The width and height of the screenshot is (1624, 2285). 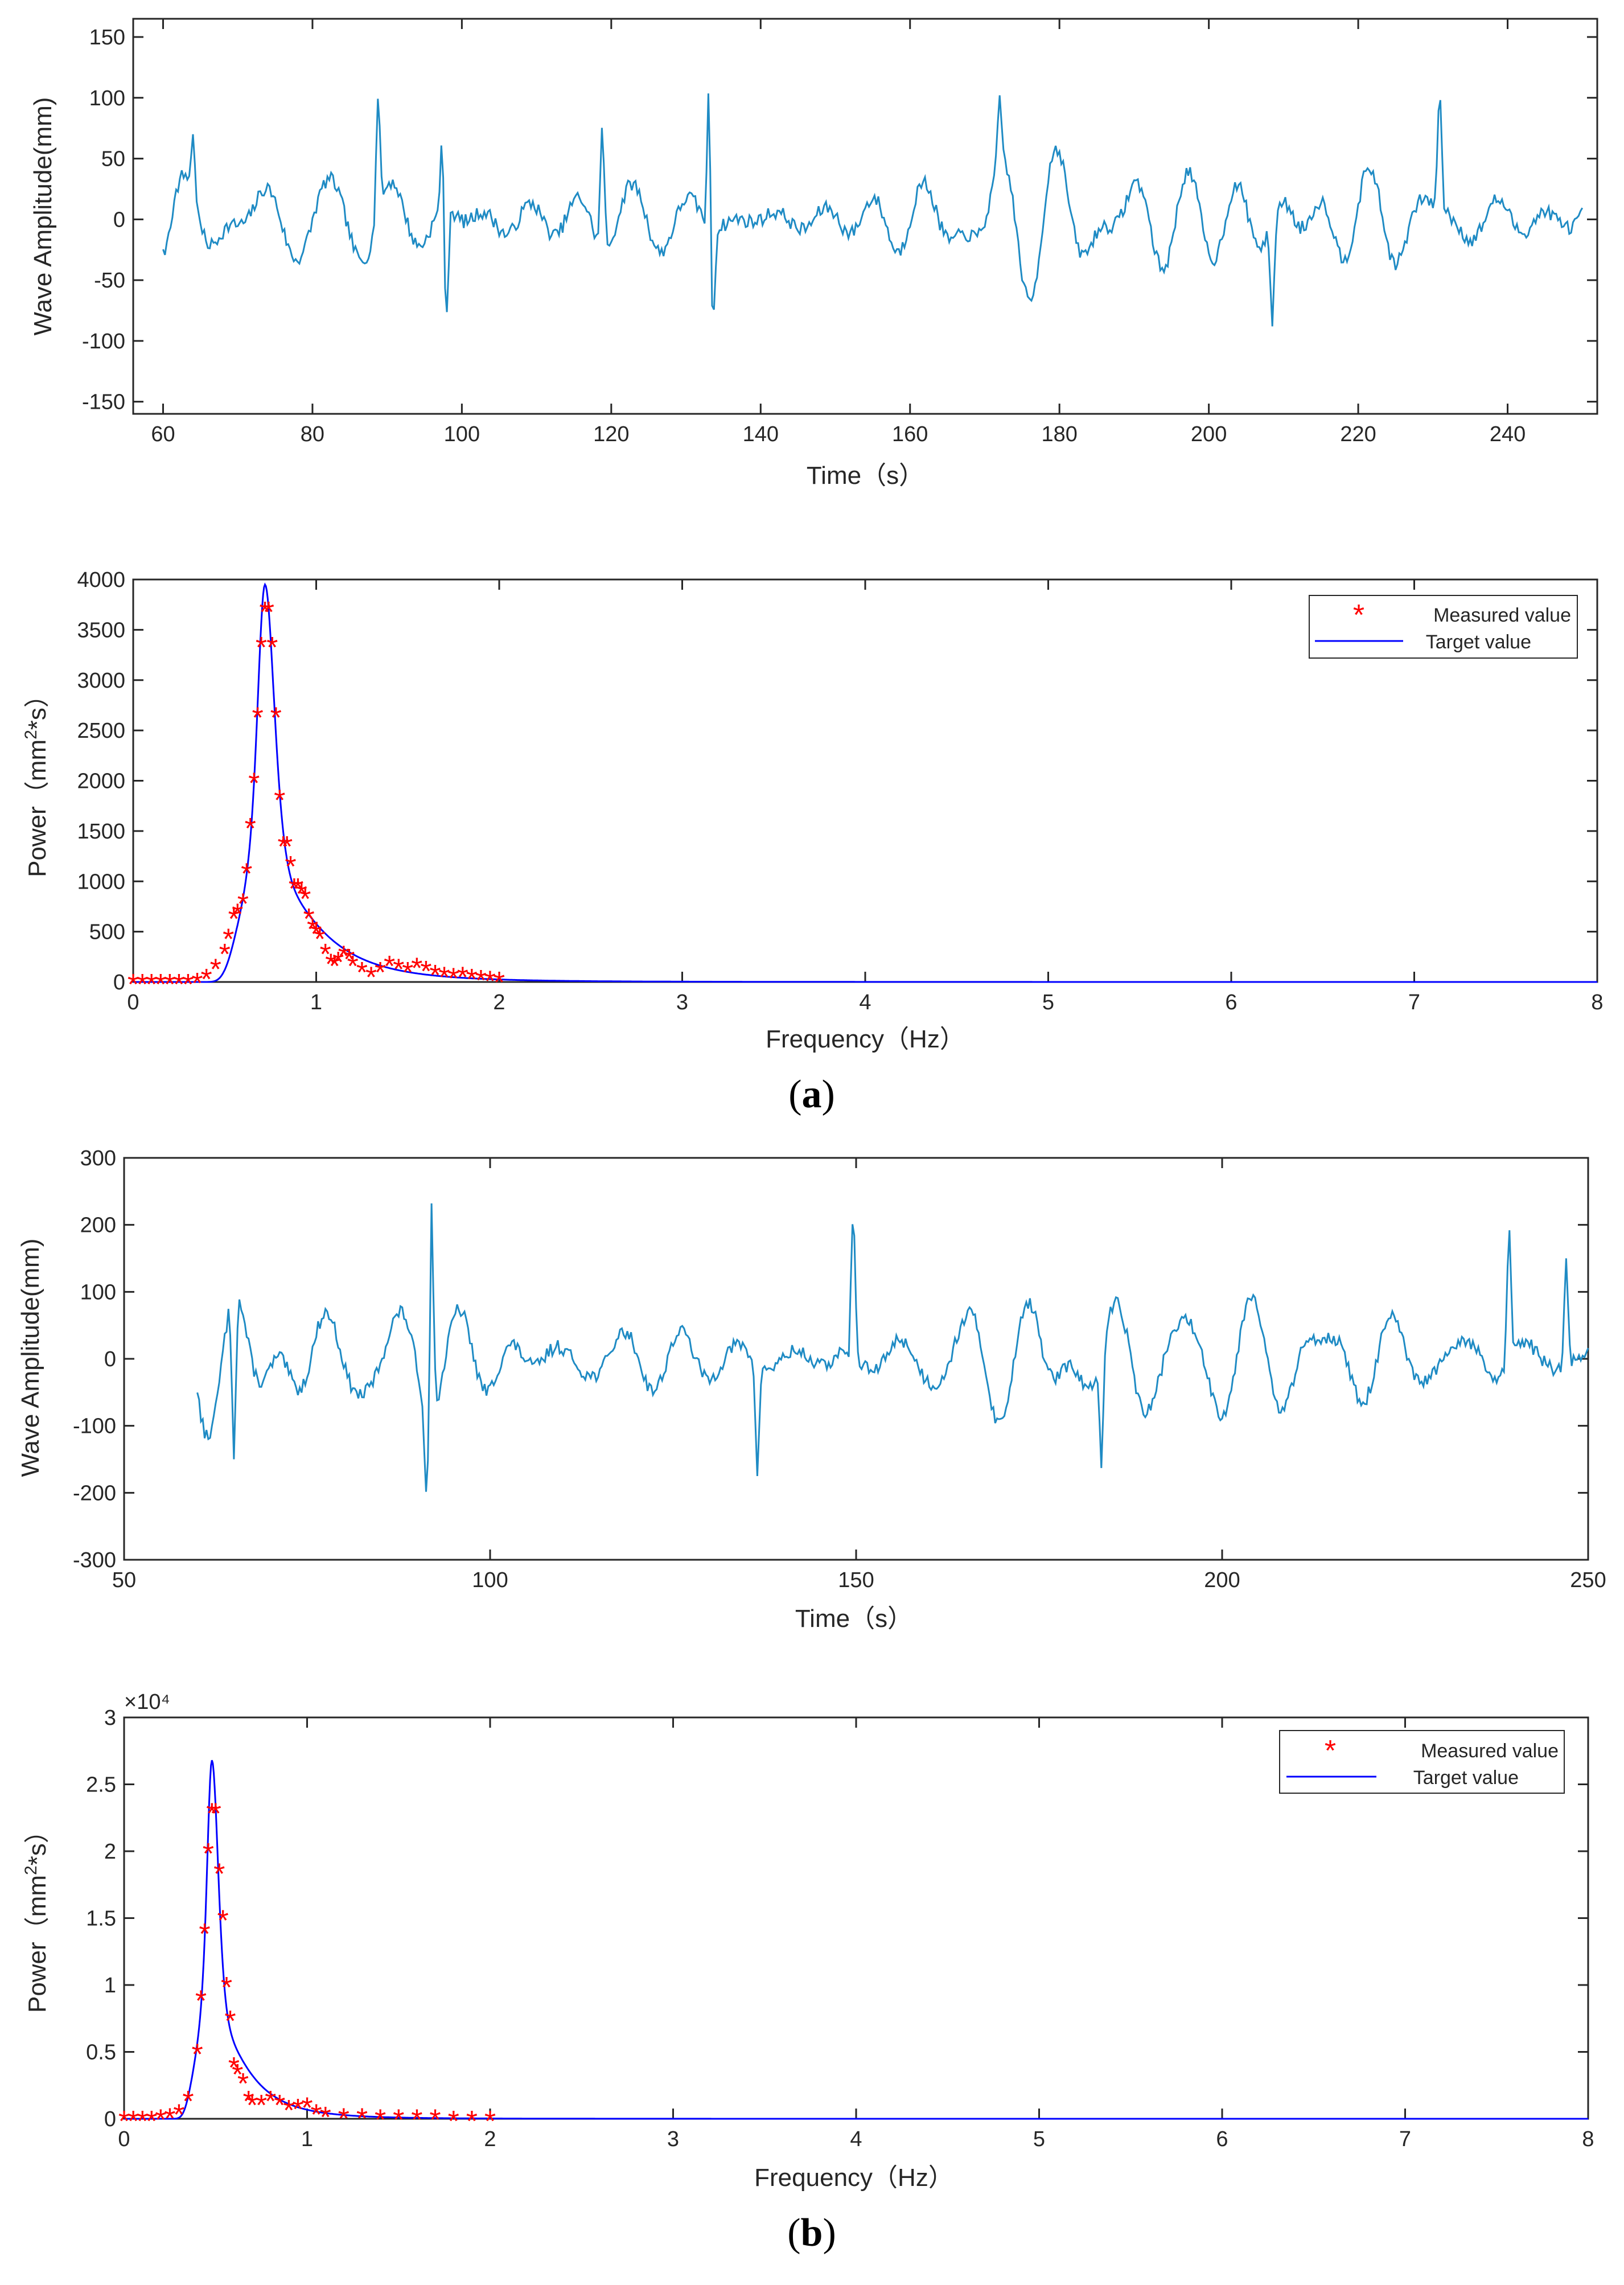 I want to click on measured-series-markers: ******************************* * * * * * * * * *, so click(x=307, y=1968).